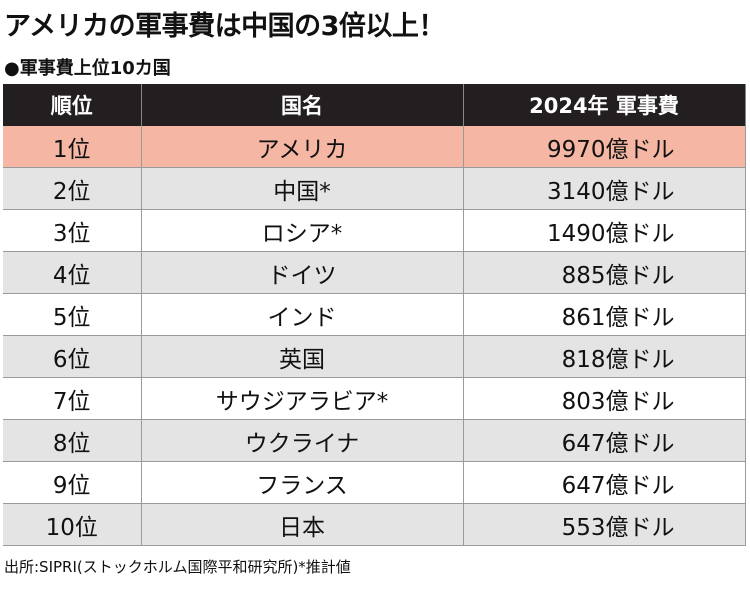 The width and height of the screenshot is (750, 589). Describe the element at coordinates (302, 356) in the screenshot. I see `country-cell: 英国` at that location.